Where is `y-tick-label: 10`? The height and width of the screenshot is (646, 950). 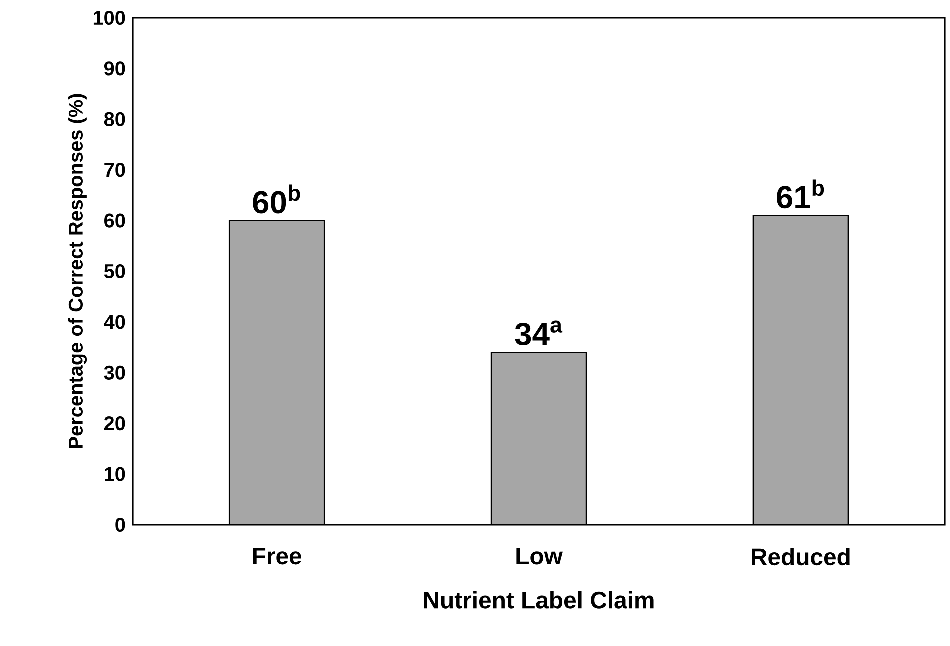
y-tick-label: 10 is located at coordinates (115, 474).